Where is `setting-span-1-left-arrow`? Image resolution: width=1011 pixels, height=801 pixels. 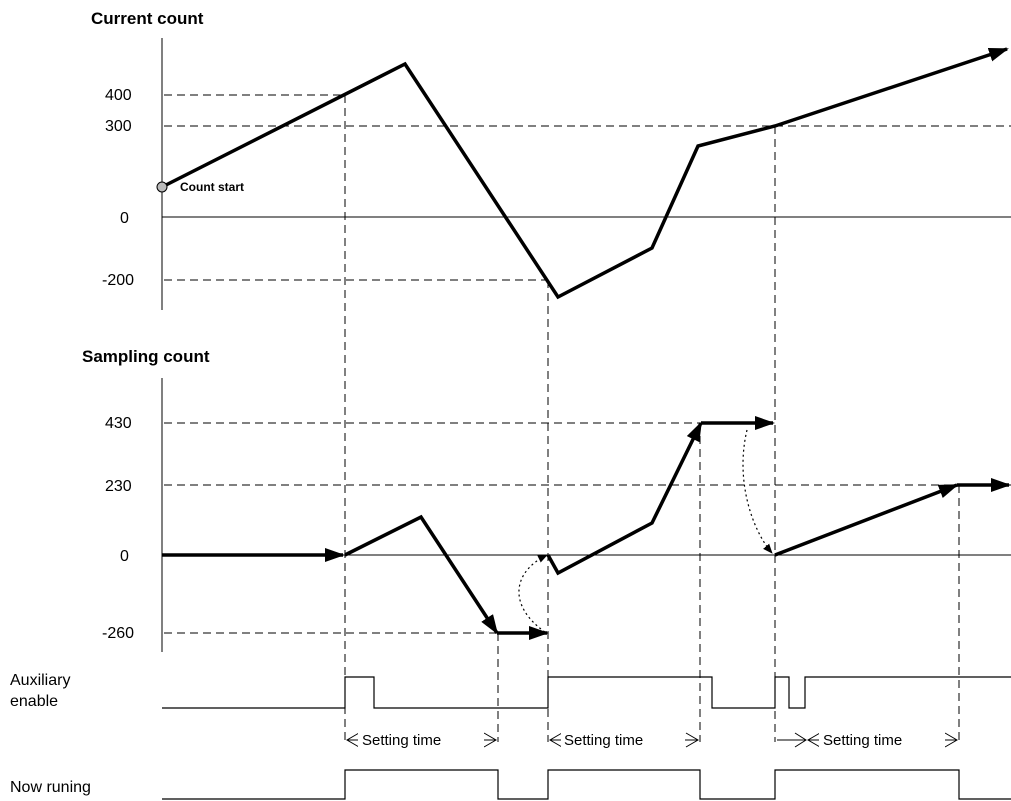 setting-span-1-left-arrow is located at coordinates (353, 740).